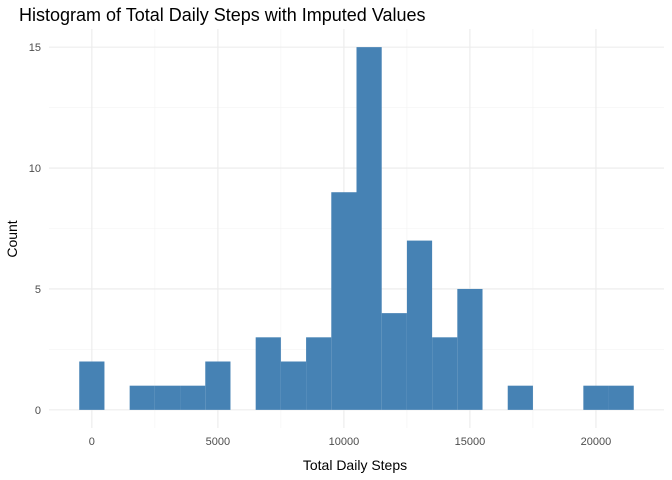 The image size is (672, 480). I want to click on x-tick-label: 20000, so click(596, 442).